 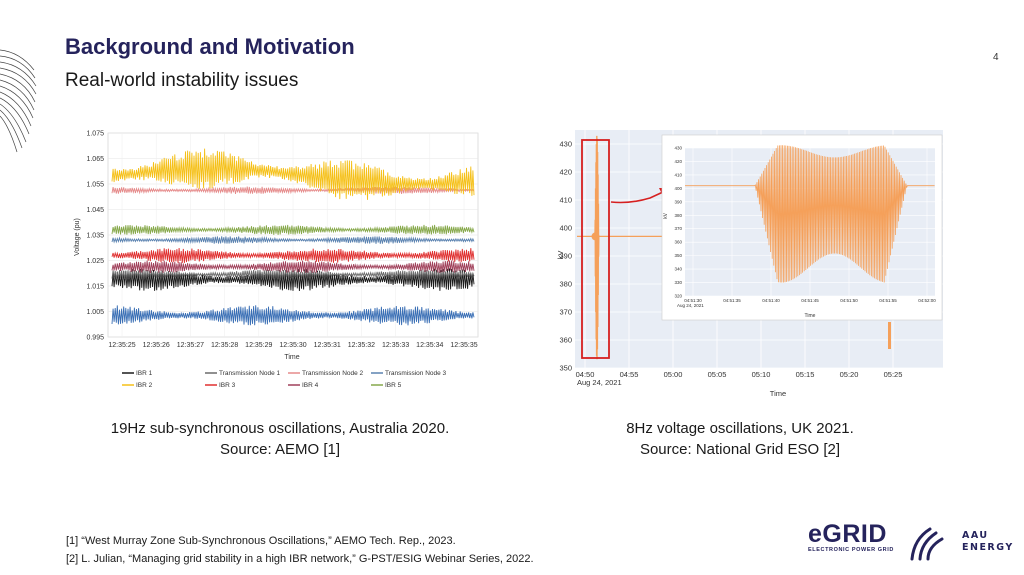 What do you see at coordinates (678, 188) in the screenshot?
I see `inset-y-tick: 400` at bounding box center [678, 188].